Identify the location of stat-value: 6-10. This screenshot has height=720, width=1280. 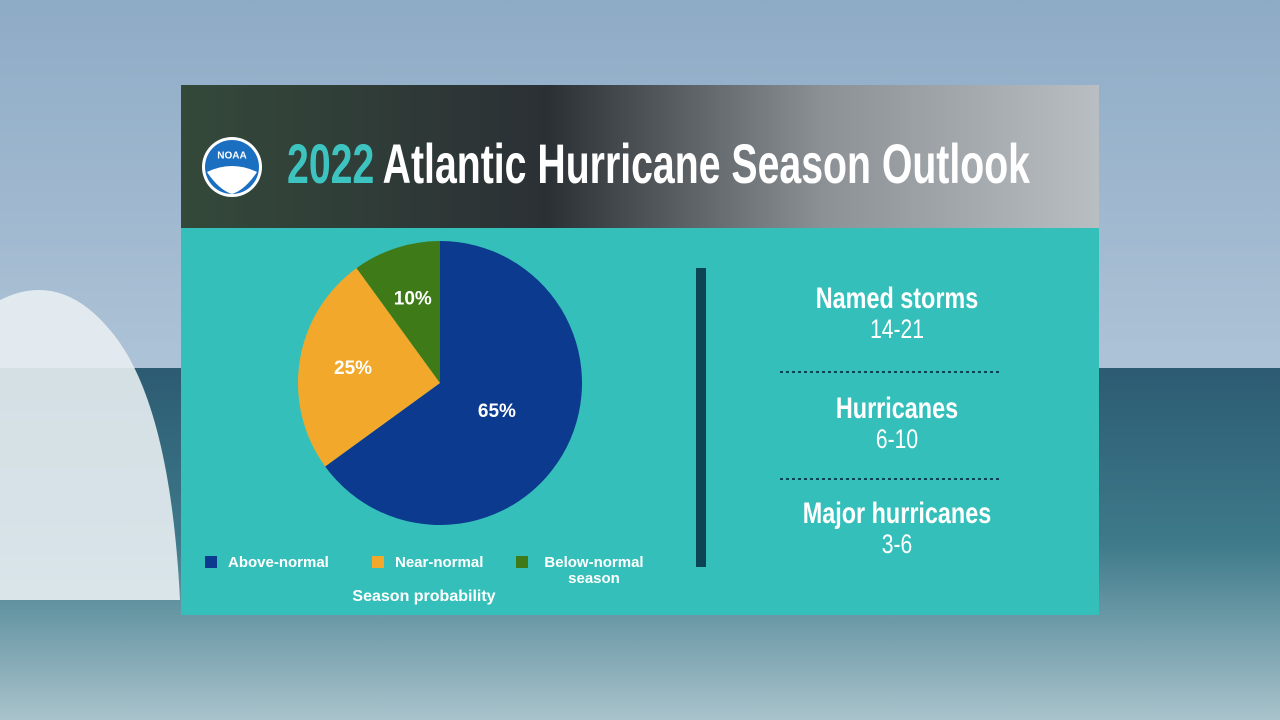
(897, 440).